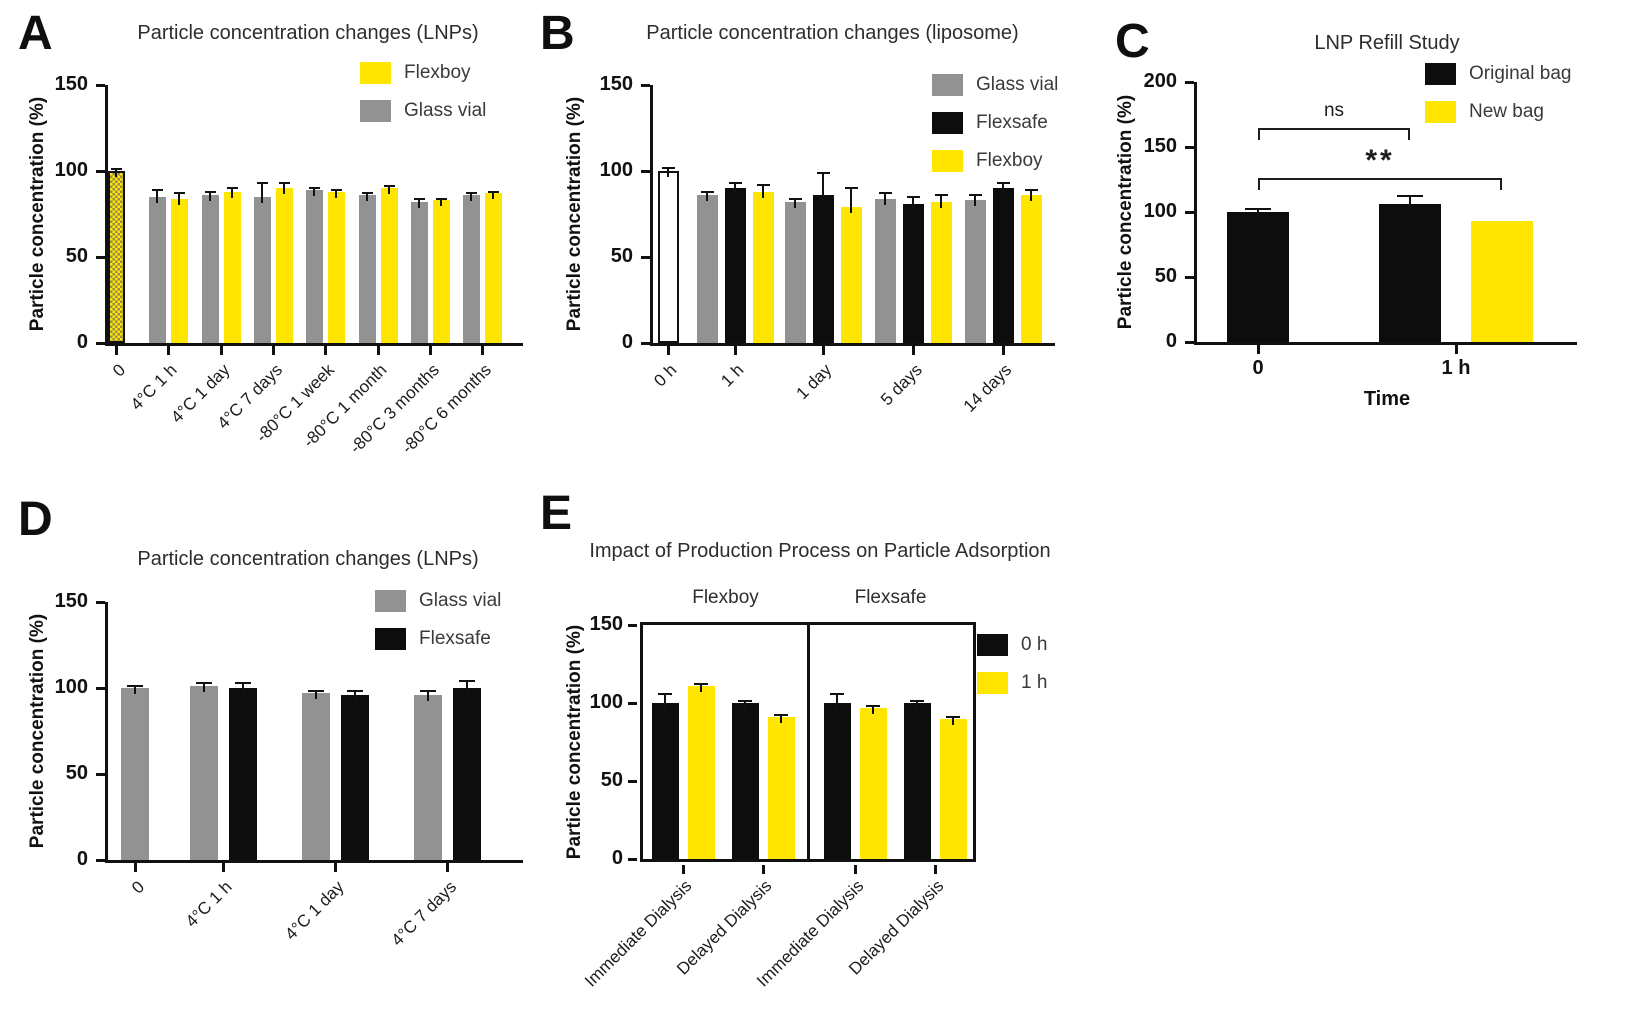 This screenshot has width=1642, height=1014. What do you see at coordinates (1012, 645) in the screenshot?
I see `legend-item: 0 h` at bounding box center [1012, 645].